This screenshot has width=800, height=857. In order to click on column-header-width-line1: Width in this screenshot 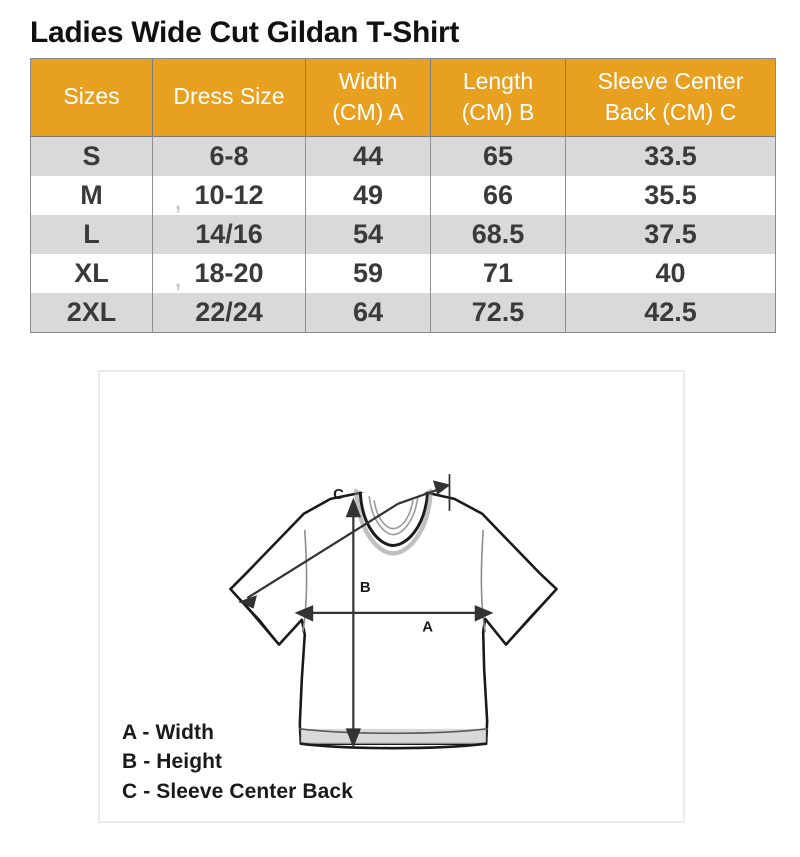, I will do `click(368, 81)`.